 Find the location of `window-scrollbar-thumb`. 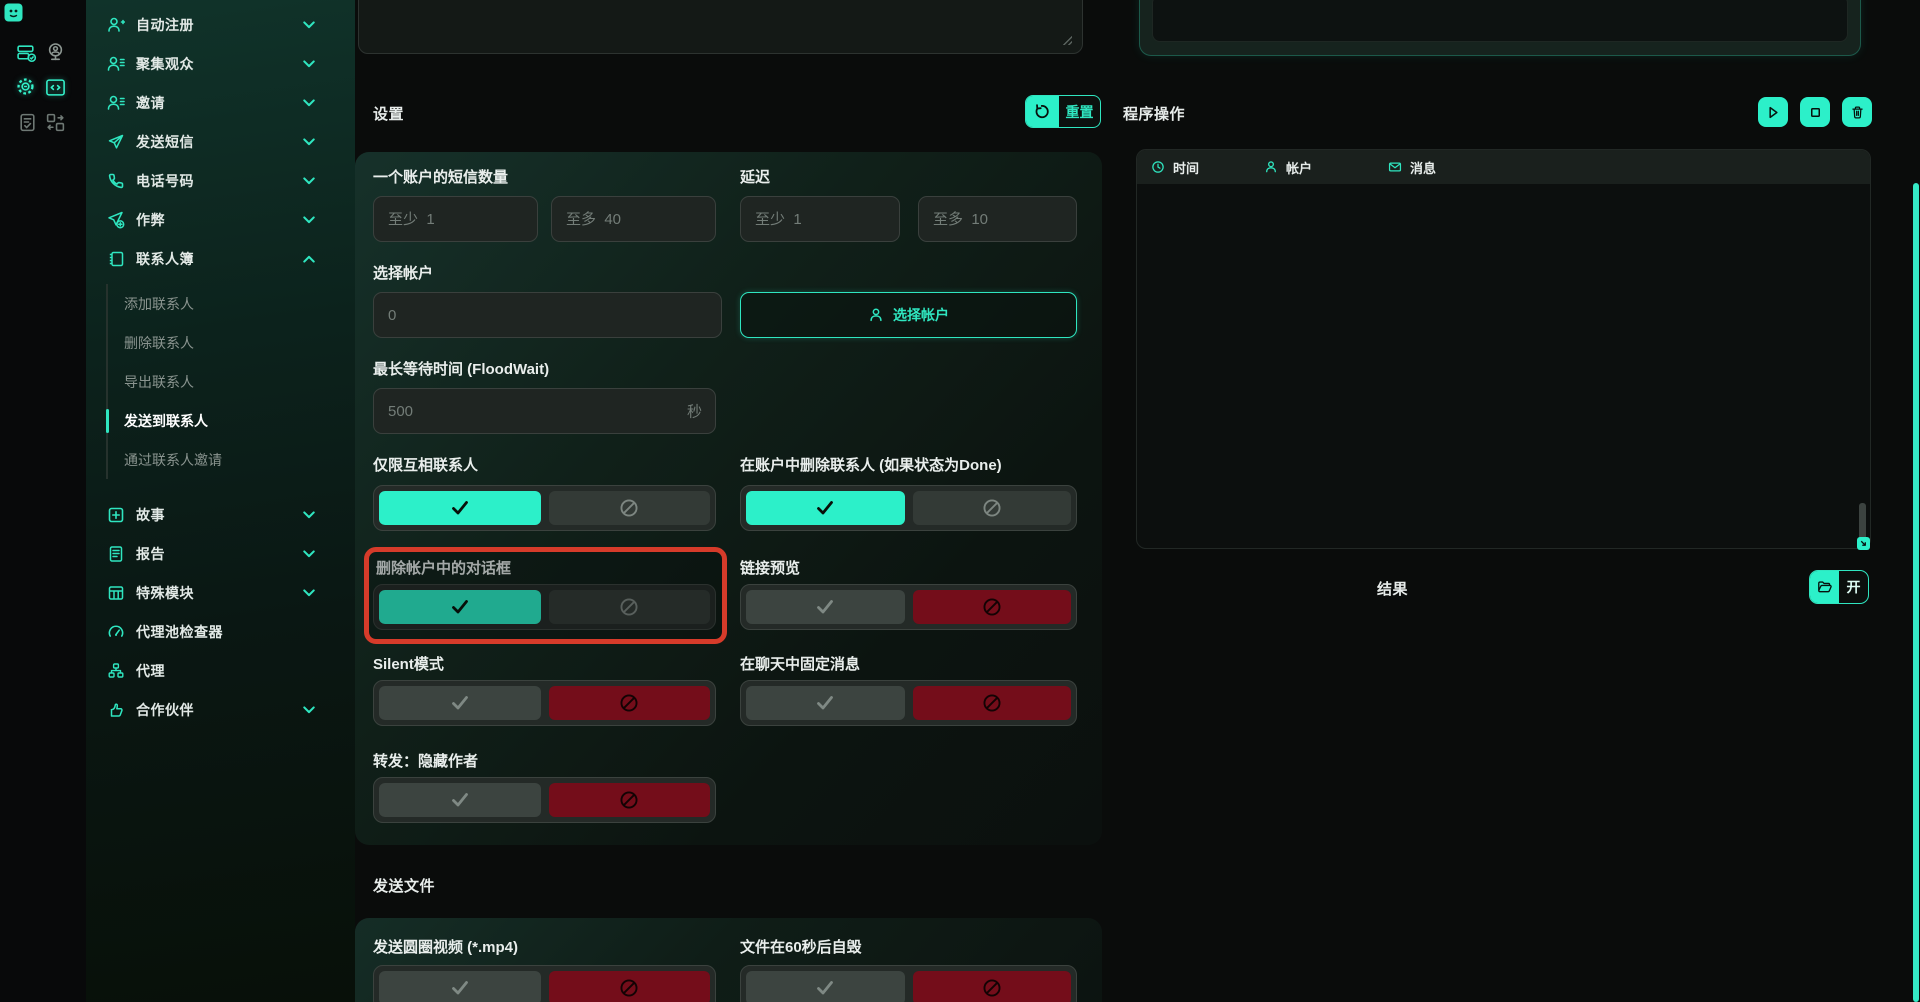

window-scrollbar-thumb is located at coordinates (1916, 592).